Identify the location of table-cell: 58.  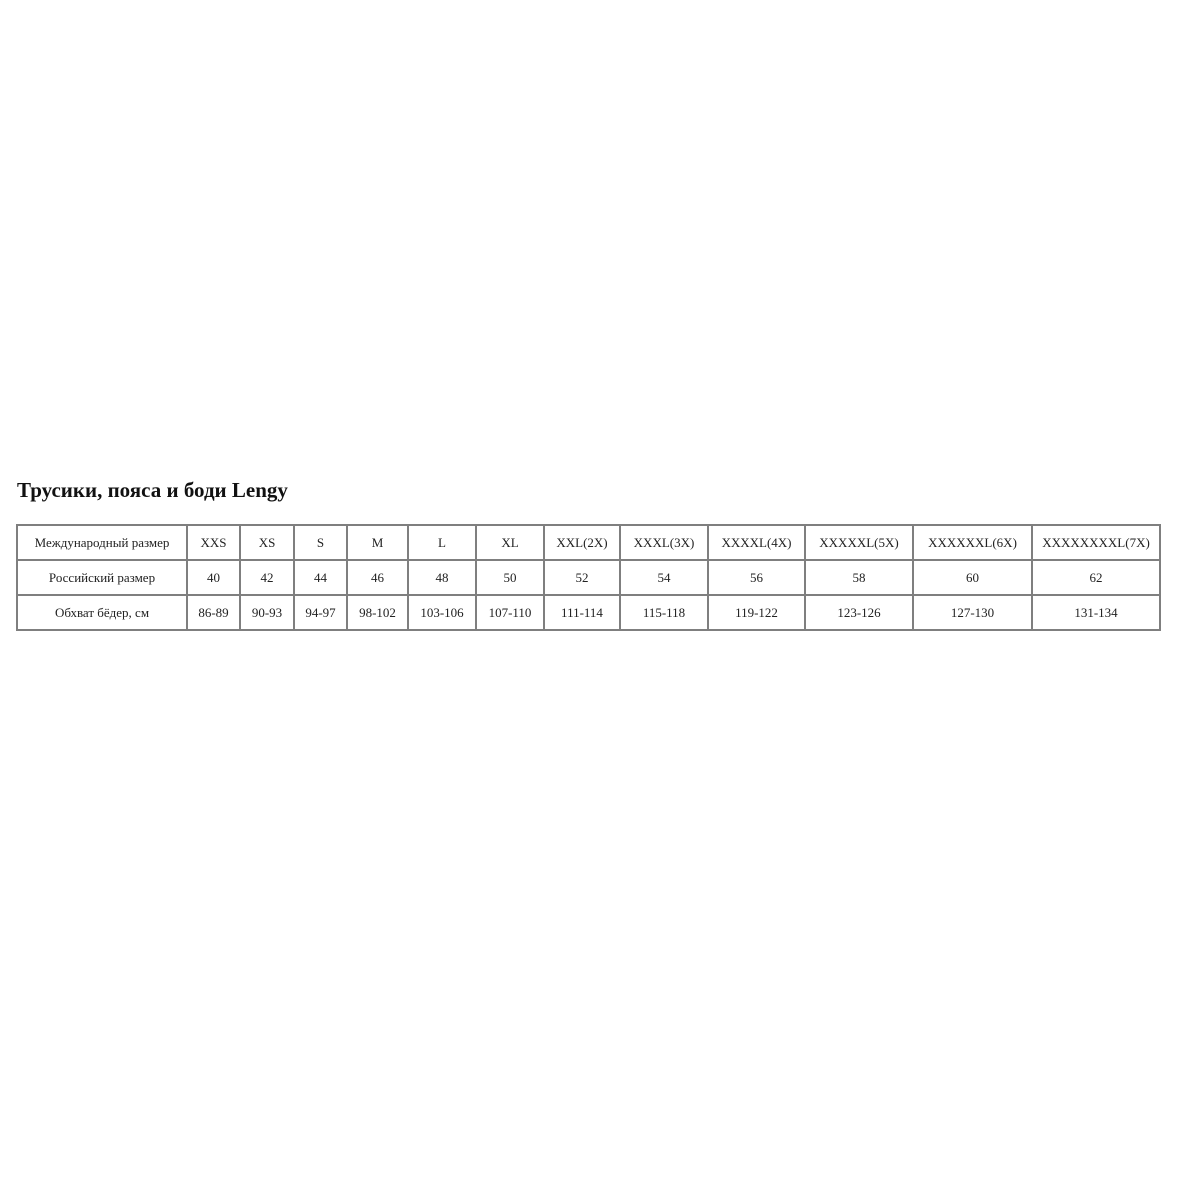
(859, 577).